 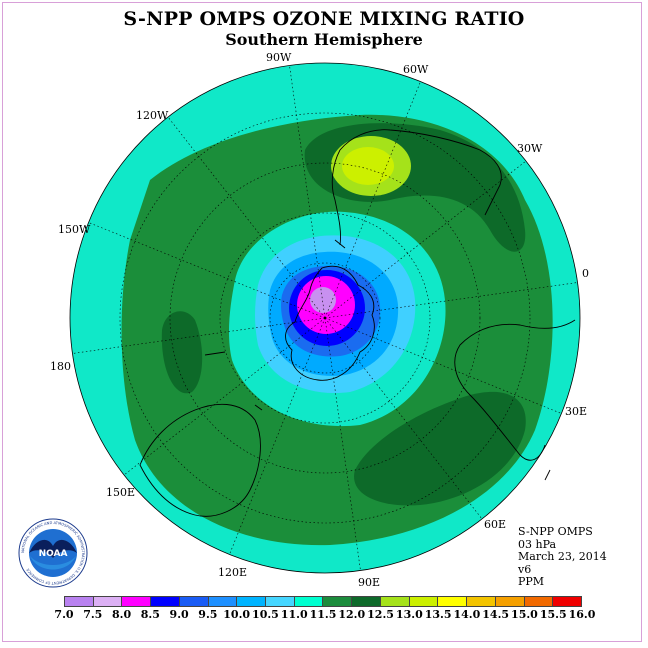 What do you see at coordinates (496, 614) in the screenshot?
I see `colorbar-tick-label: 14.5` at bounding box center [496, 614].